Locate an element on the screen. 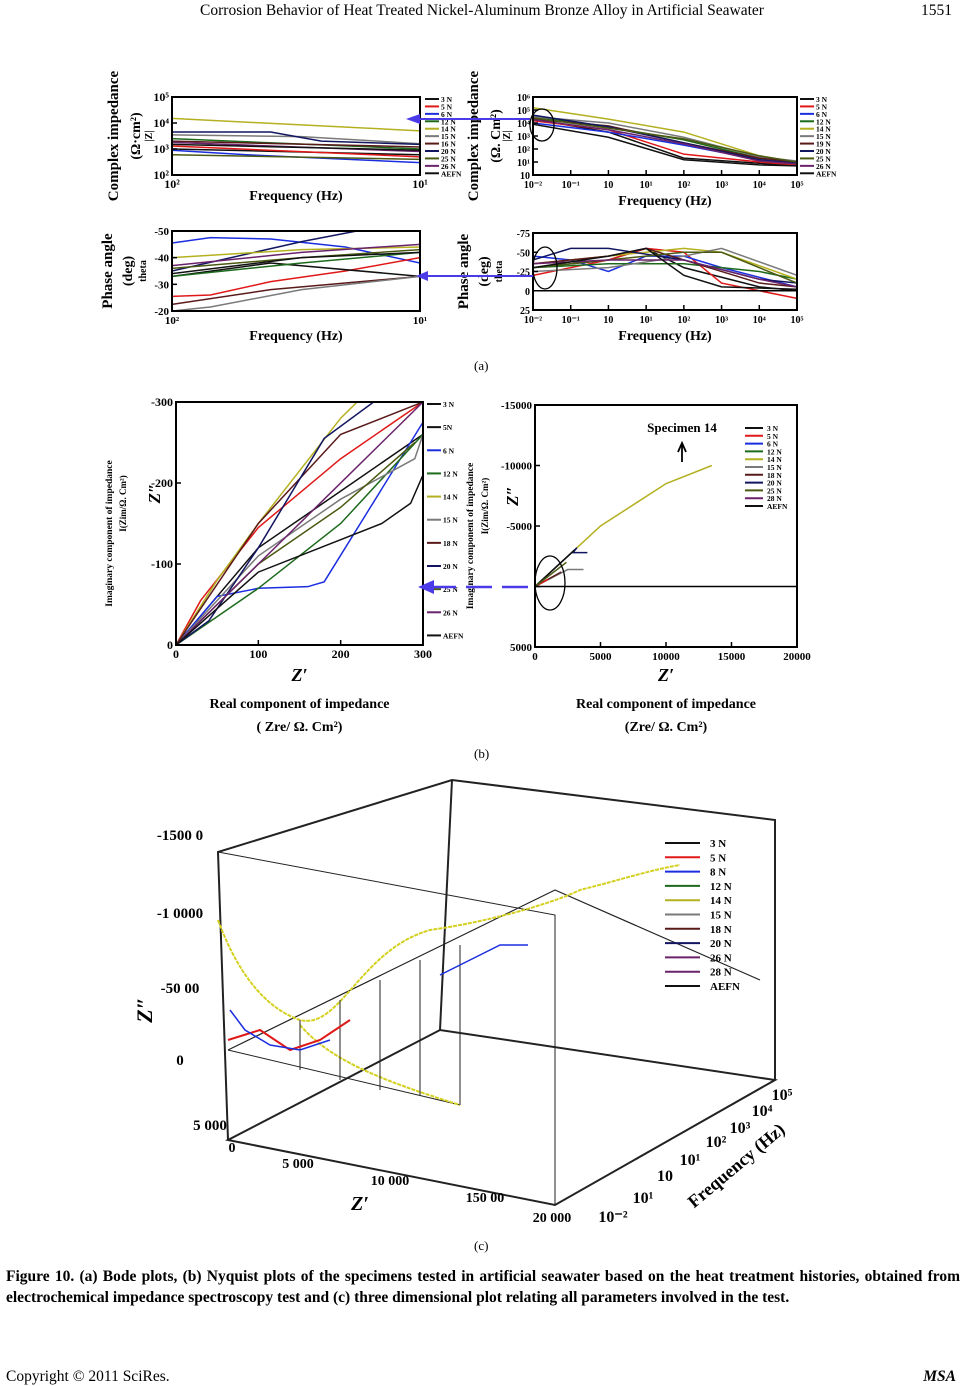 The width and height of the screenshot is (964, 1386). legend-label: 28 N is located at coordinates (721, 973).